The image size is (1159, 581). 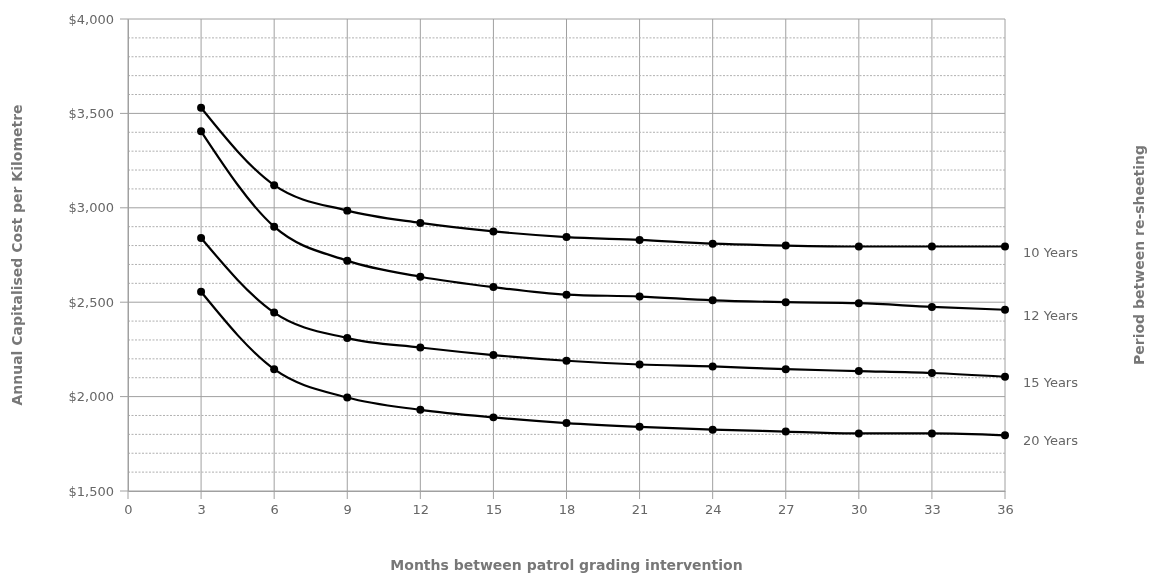 What do you see at coordinates (274, 510) in the screenshot?
I see `x-tick-label: 6` at bounding box center [274, 510].